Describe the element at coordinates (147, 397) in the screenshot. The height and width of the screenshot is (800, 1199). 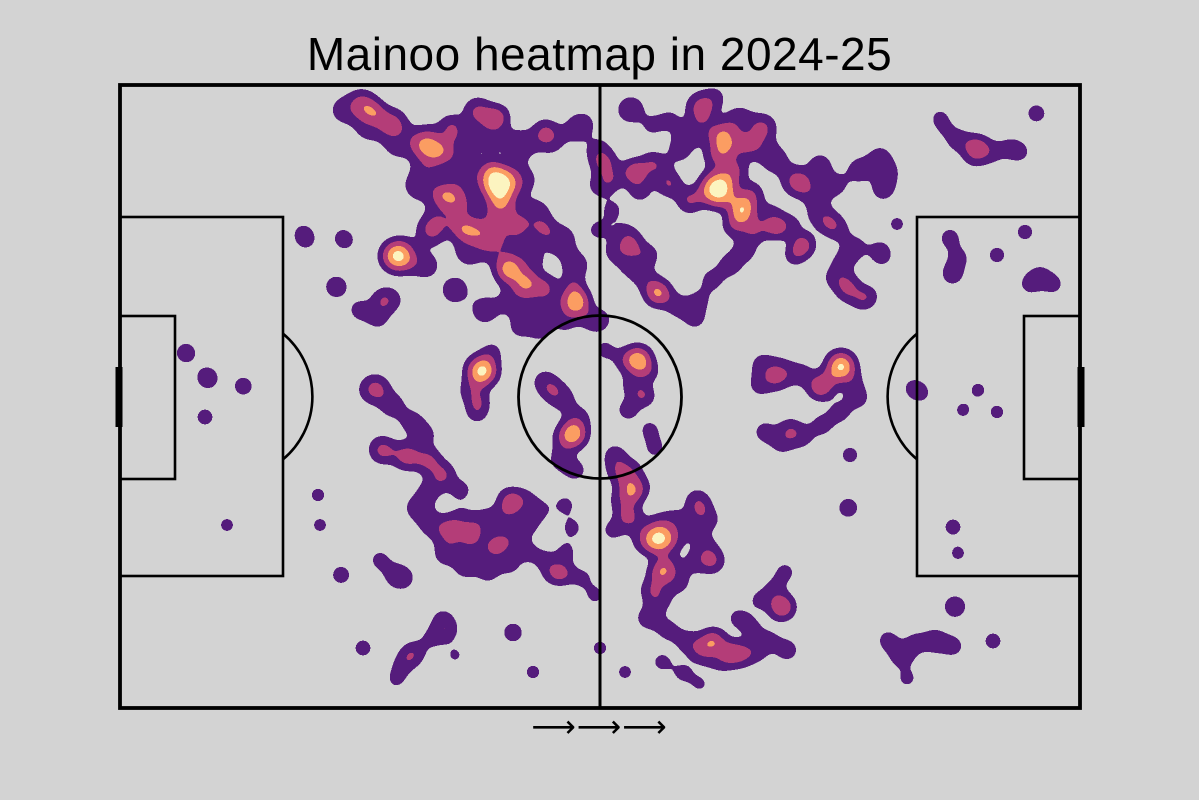
I see `goal-area-left` at that location.